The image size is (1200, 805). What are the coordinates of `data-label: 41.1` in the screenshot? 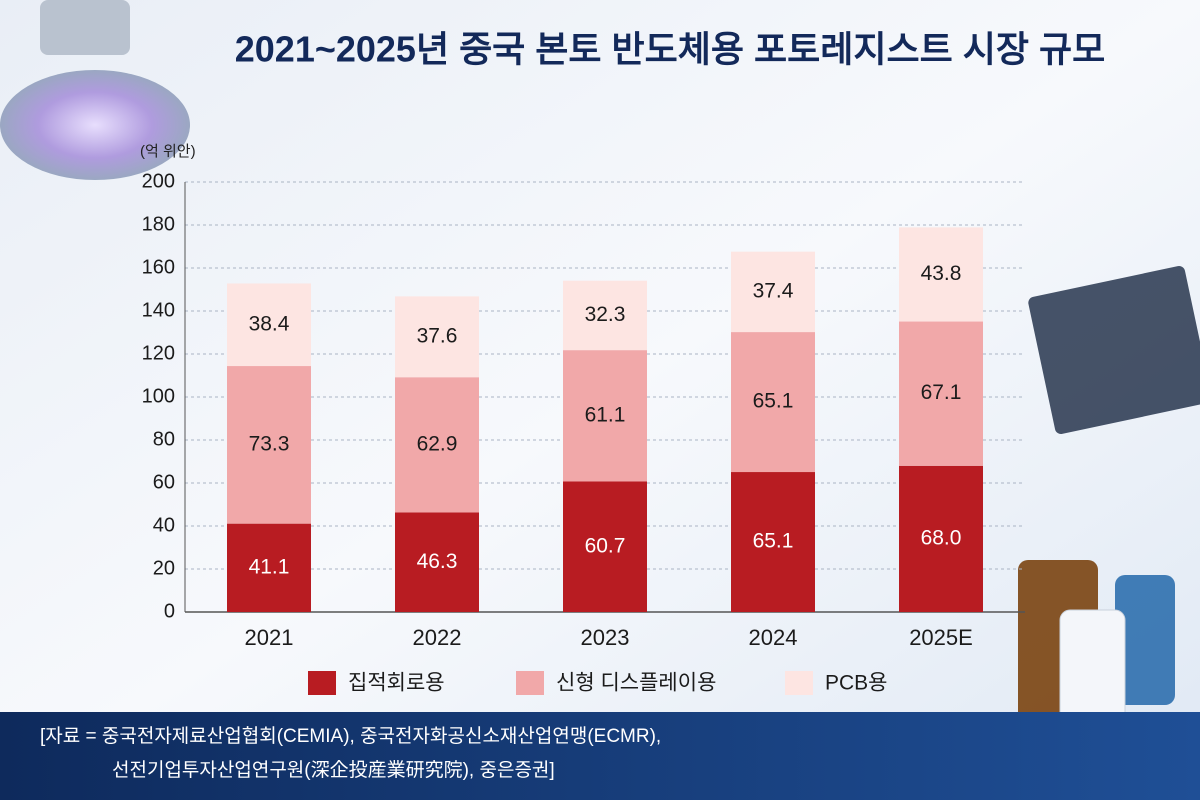 It's located at (269, 566).